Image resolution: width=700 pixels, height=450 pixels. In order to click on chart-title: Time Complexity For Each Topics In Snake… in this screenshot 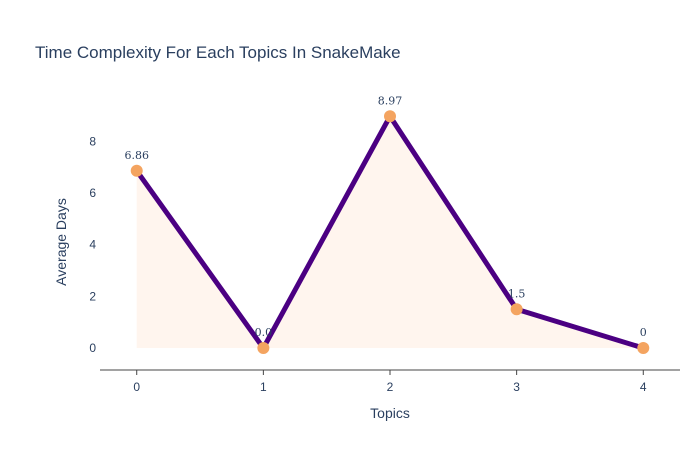, I will do `click(218, 52)`.